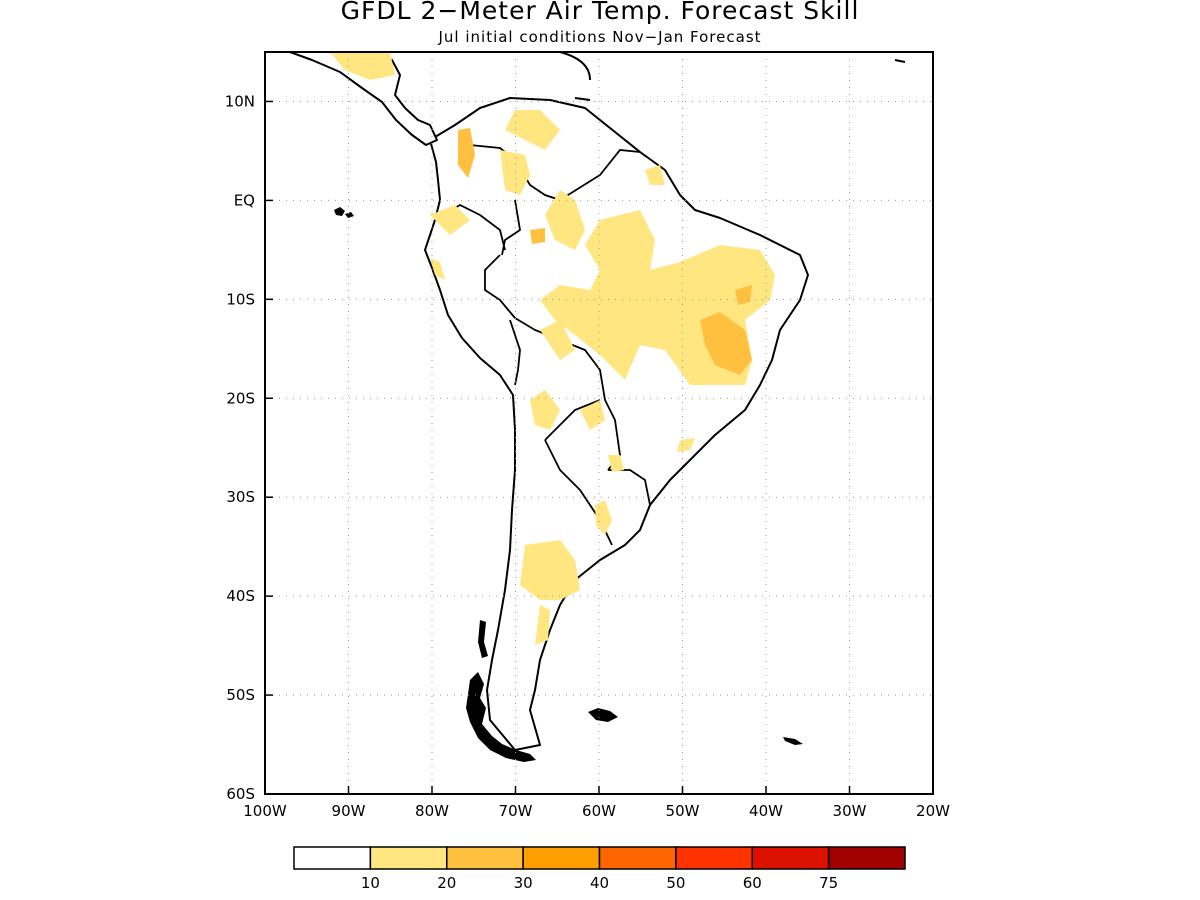 Image resolution: width=1200 pixels, height=900 pixels. I want to click on colorbar: 10 20 30 40 50 60 75, so click(599, 869).